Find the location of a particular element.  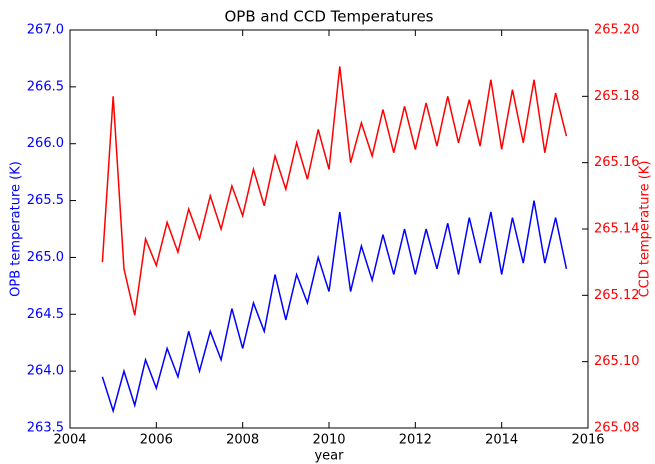

y2-tick-label: 265.08 is located at coordinates (617, 428).